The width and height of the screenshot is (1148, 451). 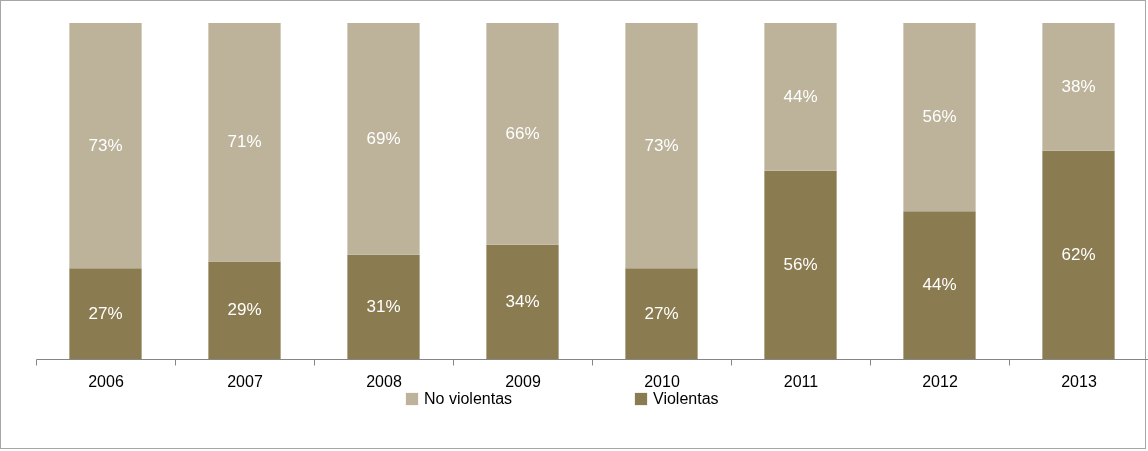 I want to click on data-label: 69%, so click(x=383, y=138).